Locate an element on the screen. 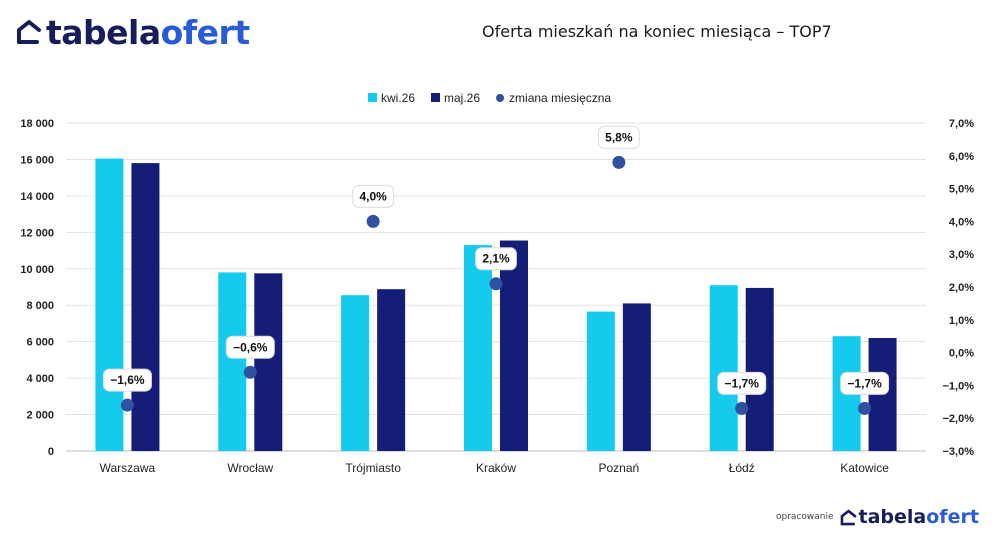 Image resolution: width=1000 pixels, height=540 pixels. y-right-tick-label: −2,0% is located at coordinates (959, 419).